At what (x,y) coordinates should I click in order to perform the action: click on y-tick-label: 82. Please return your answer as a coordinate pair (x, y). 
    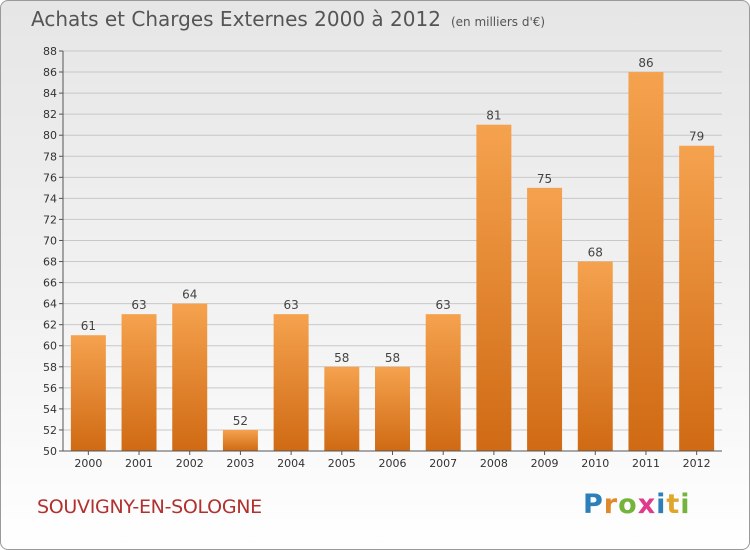
    Looking at the image, I should click on (50, 114).